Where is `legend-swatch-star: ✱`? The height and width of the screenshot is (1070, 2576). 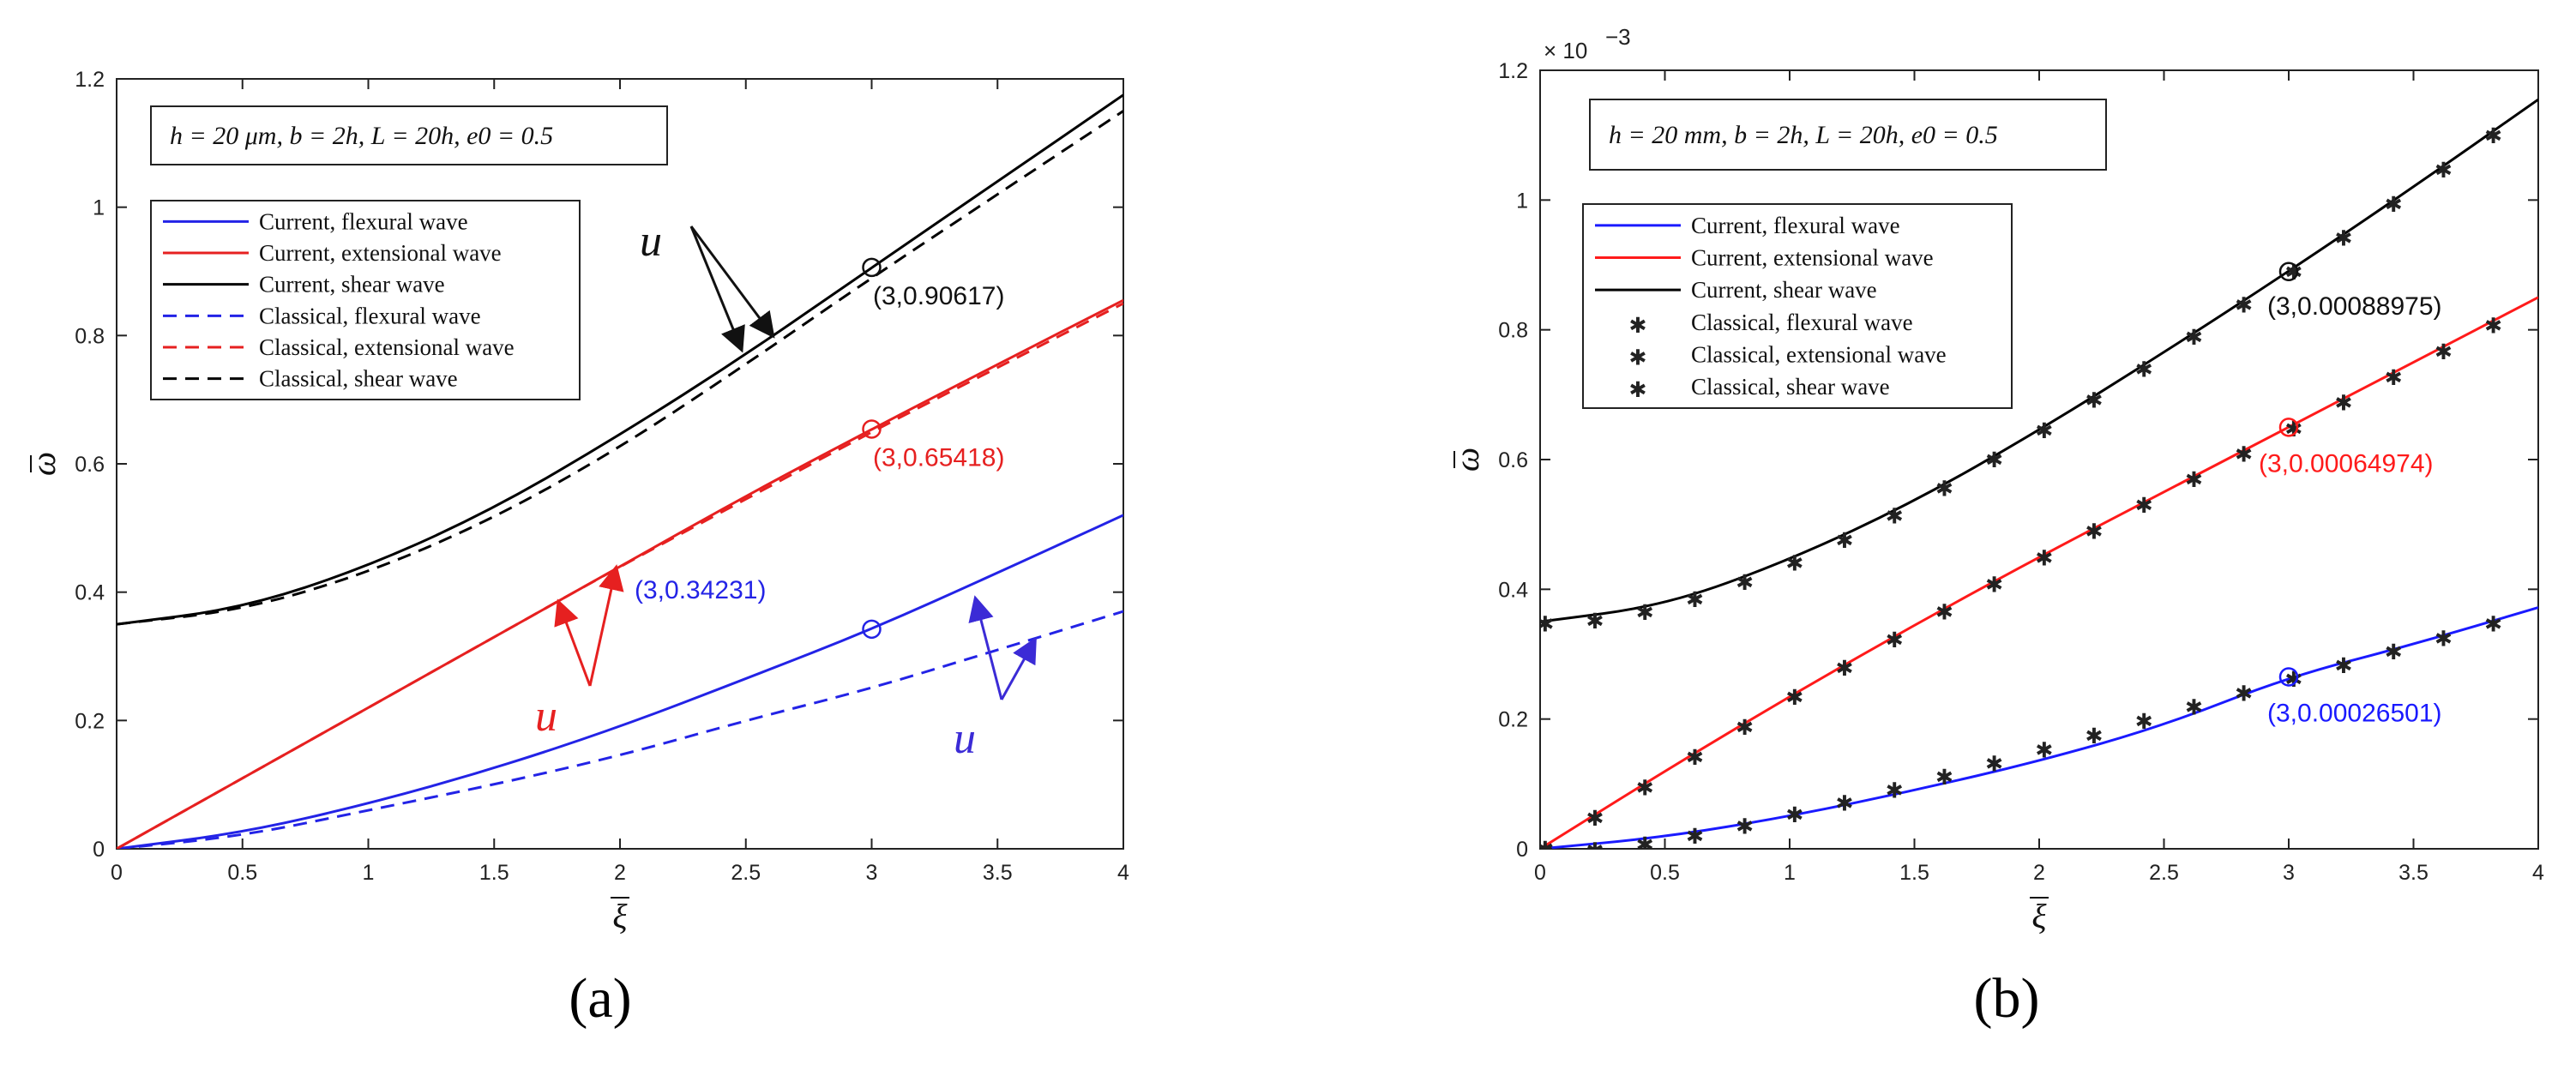
legend-swatch-star: ✱ is located at coordinates (1638, 326).